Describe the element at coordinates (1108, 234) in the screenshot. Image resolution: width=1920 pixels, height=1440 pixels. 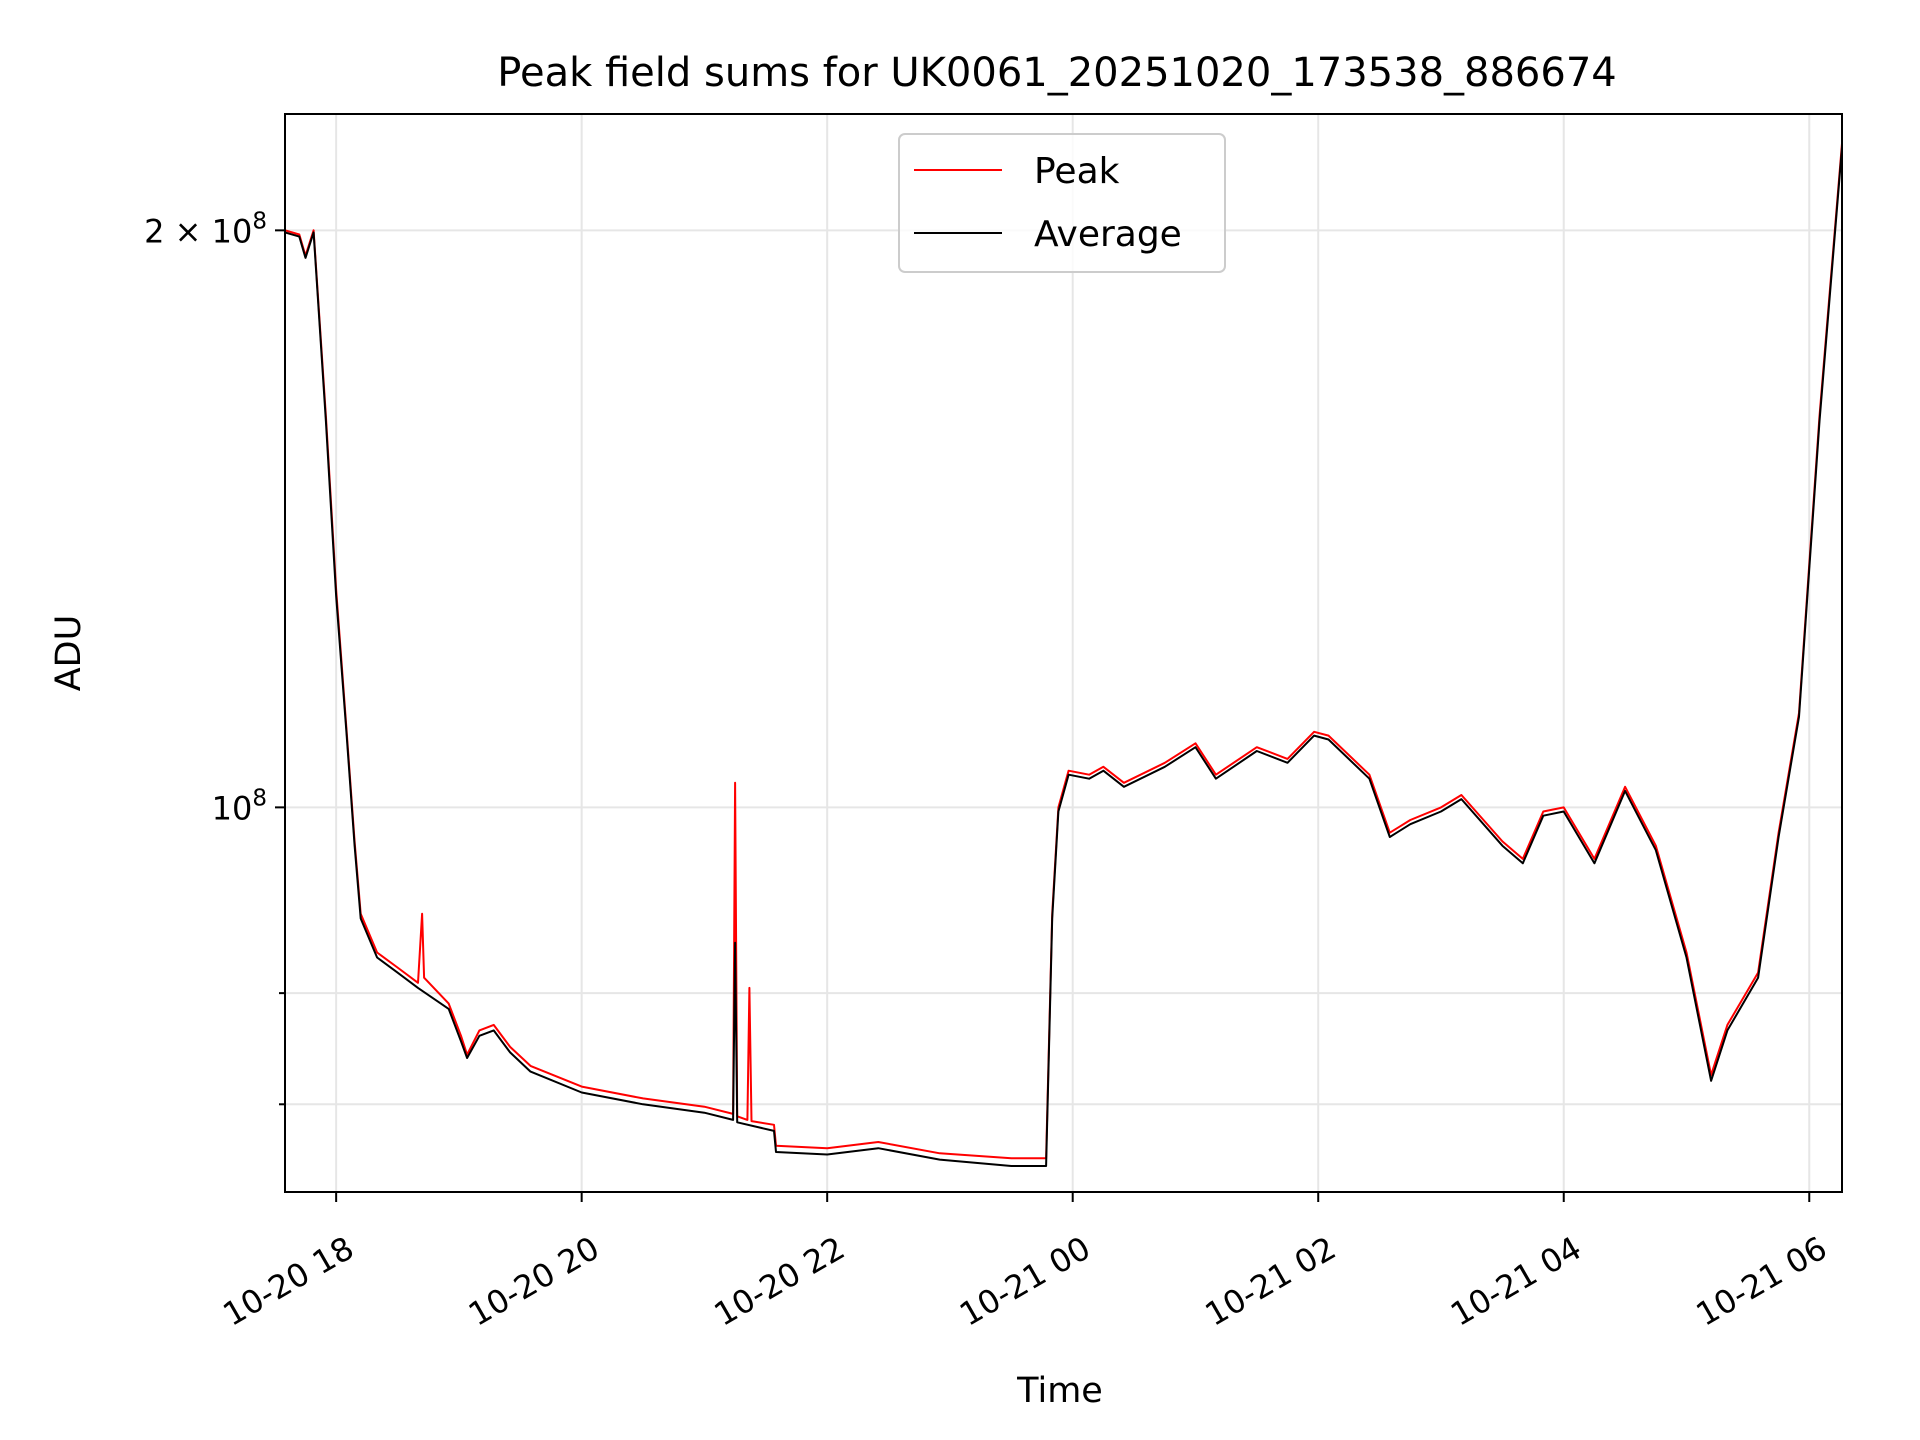
I see `legend-label-average: Average` at that location.